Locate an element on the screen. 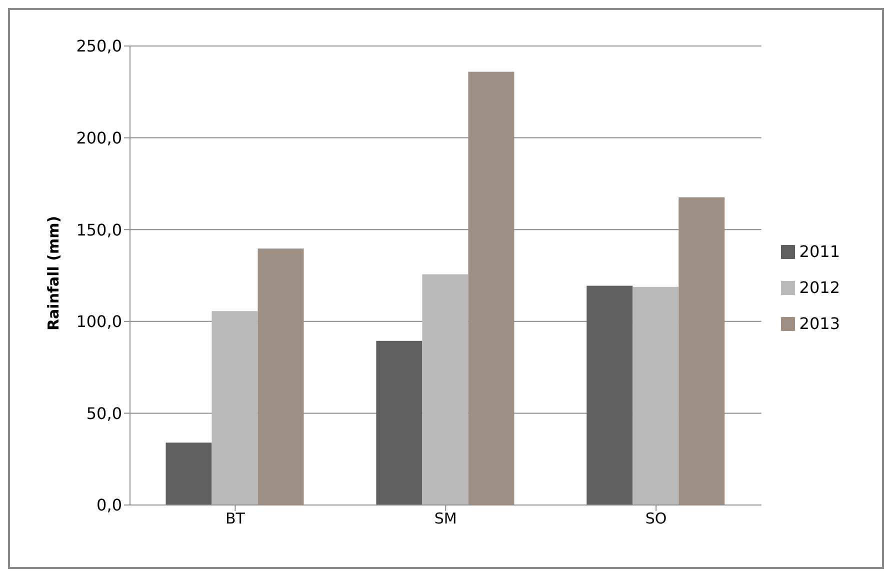 The width and height of the screenshot is (896, 581). x-tick-label: SO is located at coordinates (656, 519).